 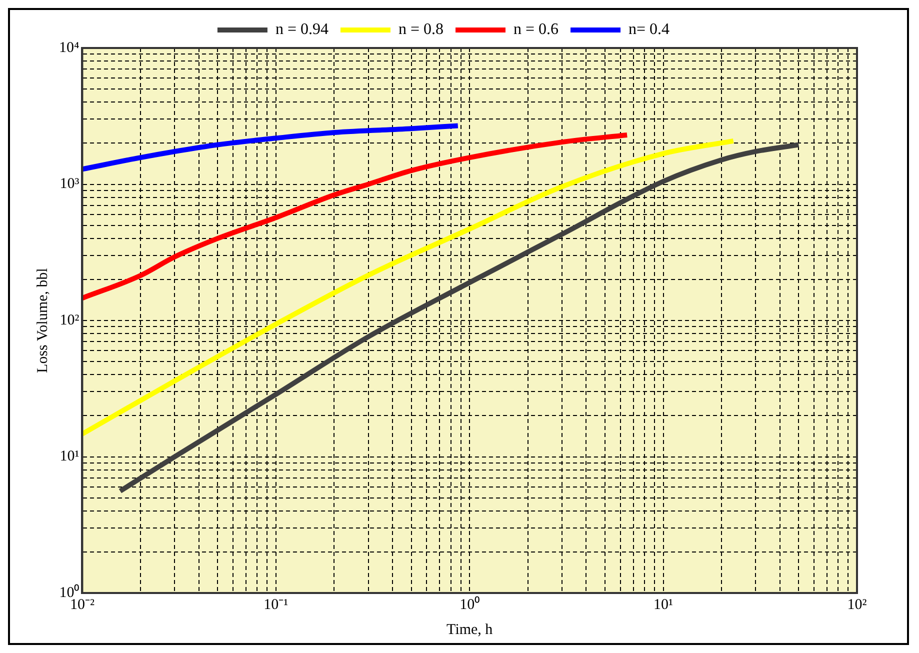 What do you see at coordinates (470, 630) in the screenshot?
I see `x-axis-title: Time, h` at bounding box center [470, 630].